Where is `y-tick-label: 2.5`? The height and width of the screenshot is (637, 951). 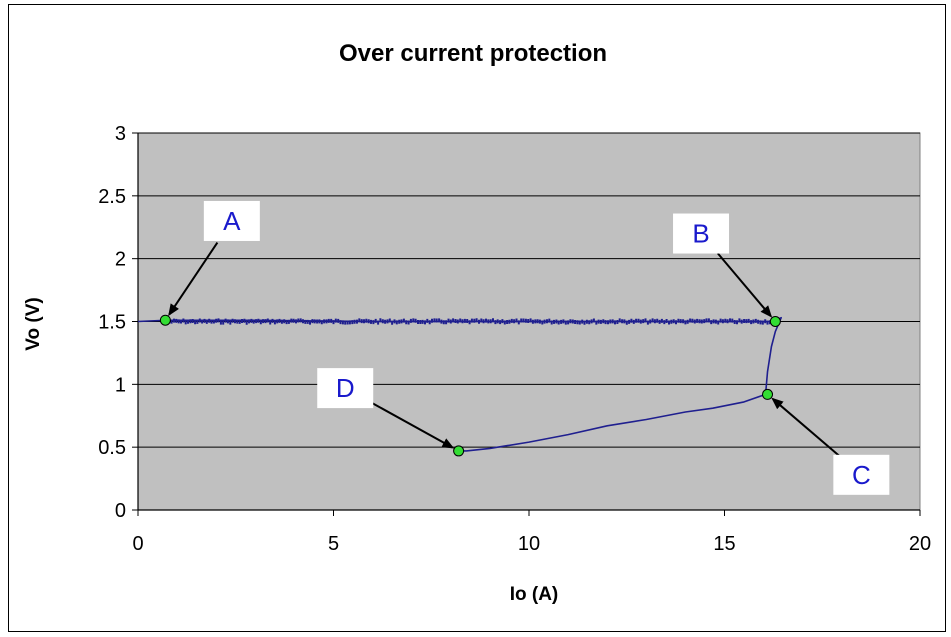 y-tick-label: 2.5 is located at coordinates (112, 197).